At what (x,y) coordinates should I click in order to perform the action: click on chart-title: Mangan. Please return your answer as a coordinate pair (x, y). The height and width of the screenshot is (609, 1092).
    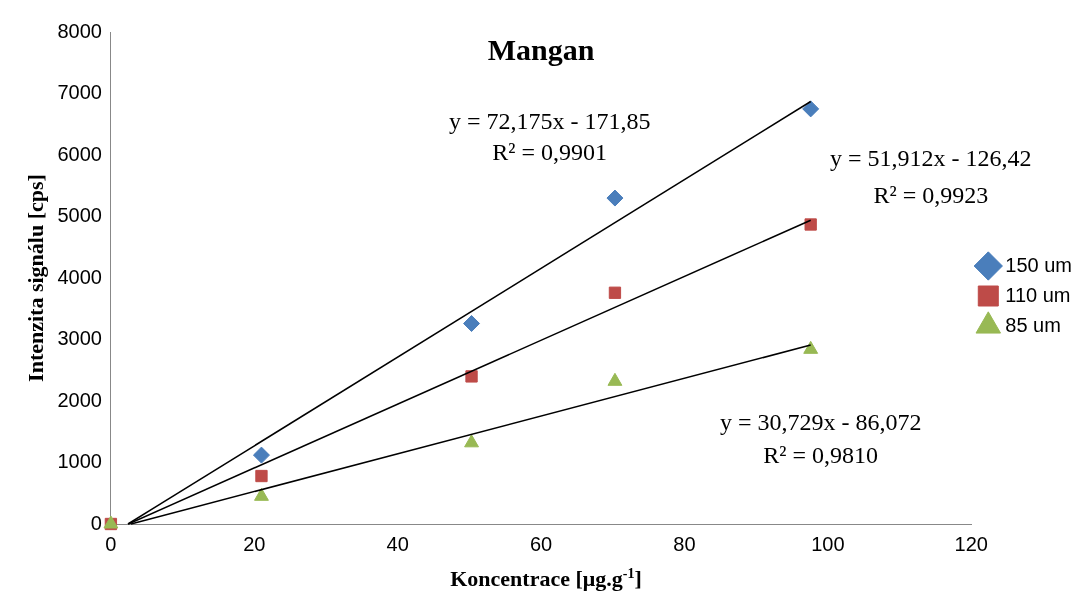
    Looking at the image, I should click on (541, 49).